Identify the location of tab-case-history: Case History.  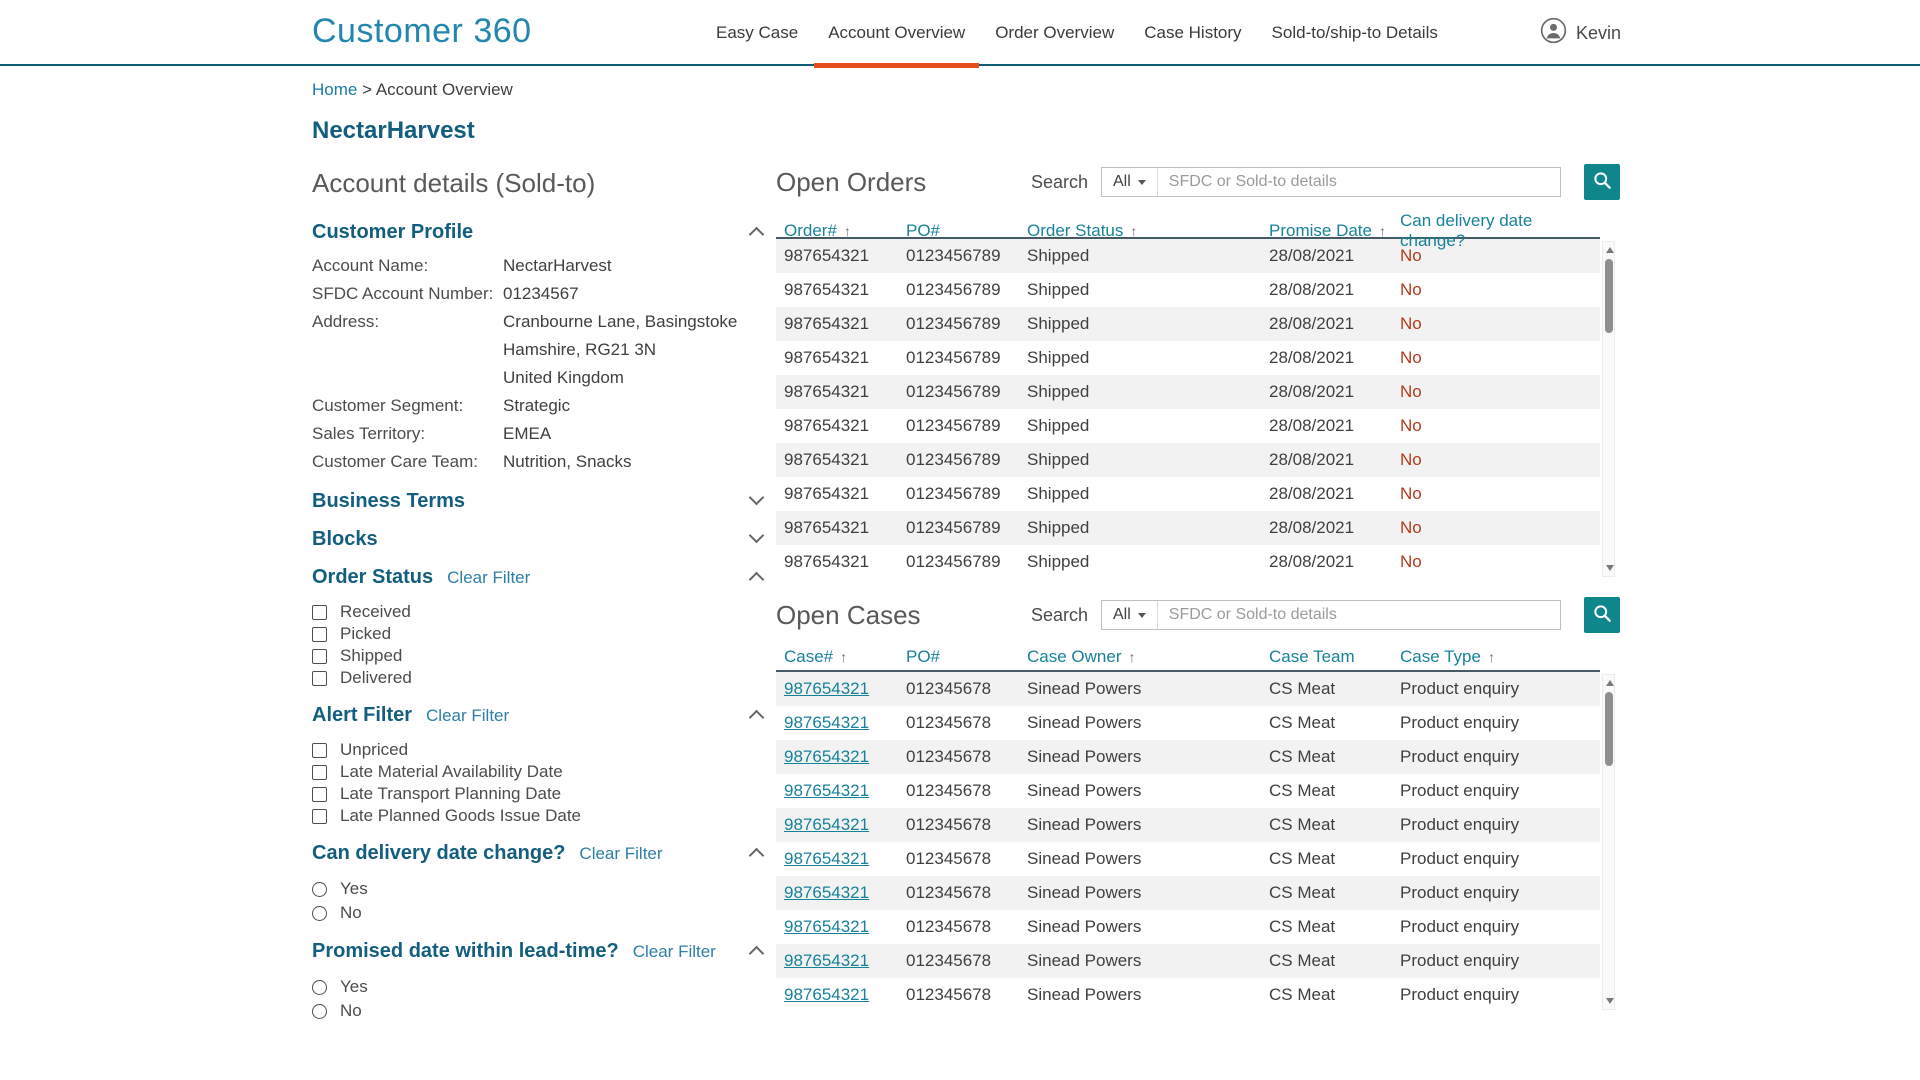
(1193, 32).